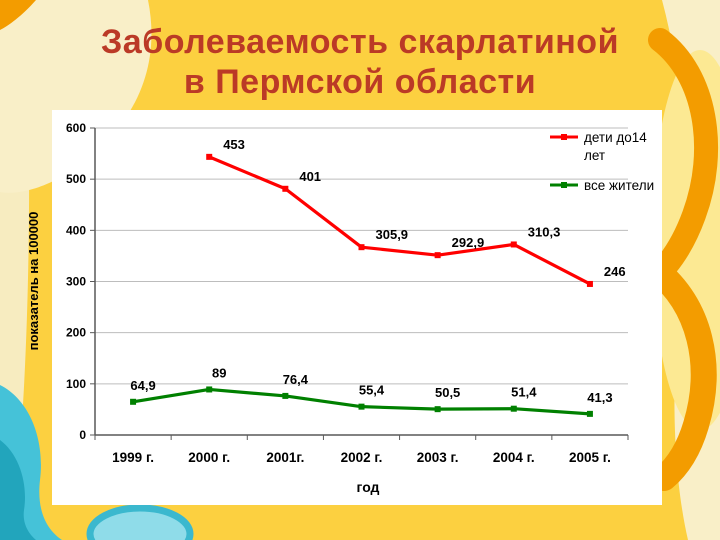 This screenshot has width=720, height=540. What do you see at coordinates (544, 231) in the screenshot?
I see `data-label: 310,3` at bounding box center [544, 231].